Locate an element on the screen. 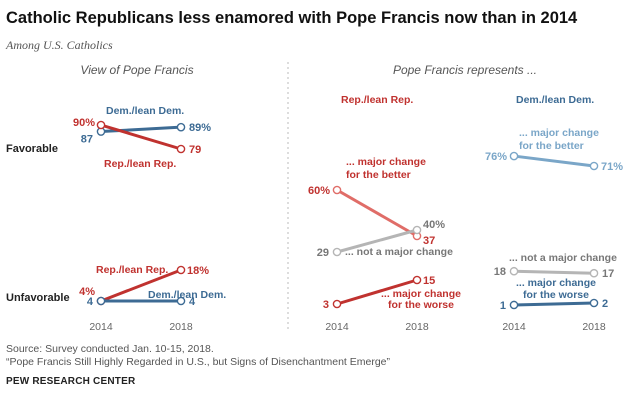 The height and width of the screenshot is (402, 635). legend-dem-worse: ... major change for the worse is located at coordinates (556, 289).